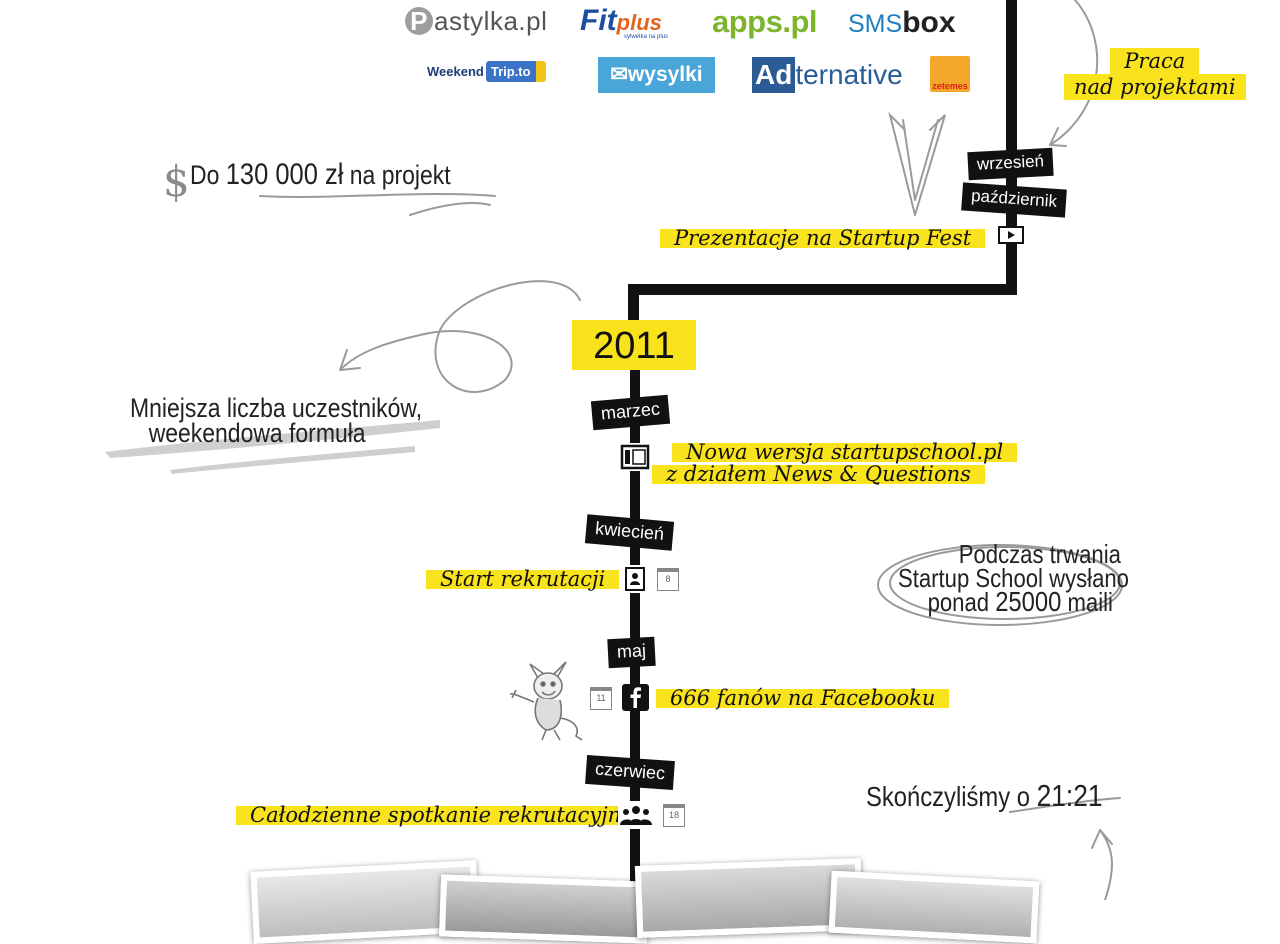 The height and width of the screenshot is (944, 1280). I want to click on note-mniejsza-line2: weekendowa formuła, so click(257, 433).